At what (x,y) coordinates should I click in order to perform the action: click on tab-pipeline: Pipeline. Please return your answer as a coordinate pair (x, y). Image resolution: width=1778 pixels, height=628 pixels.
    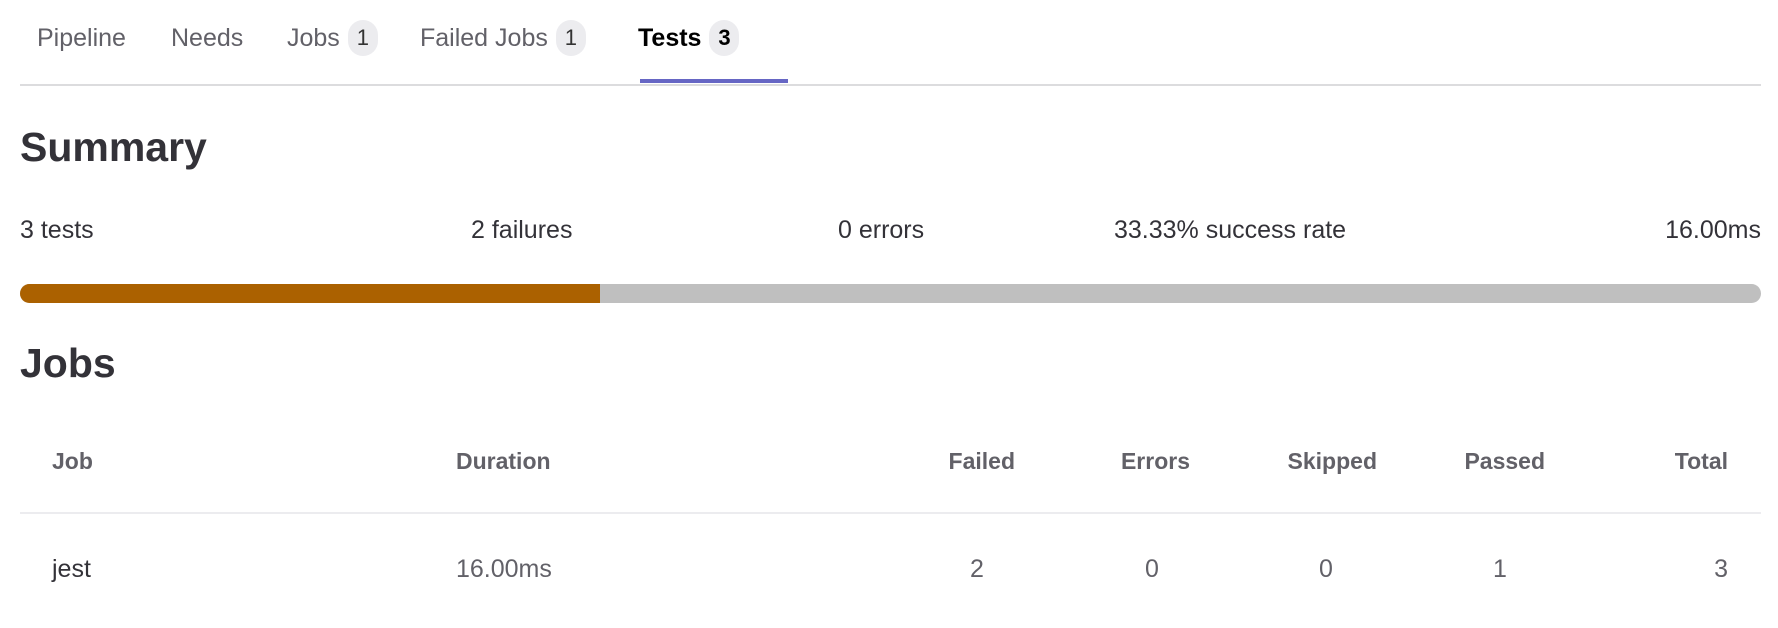
    Looking at the image, I should click on (81, 38).